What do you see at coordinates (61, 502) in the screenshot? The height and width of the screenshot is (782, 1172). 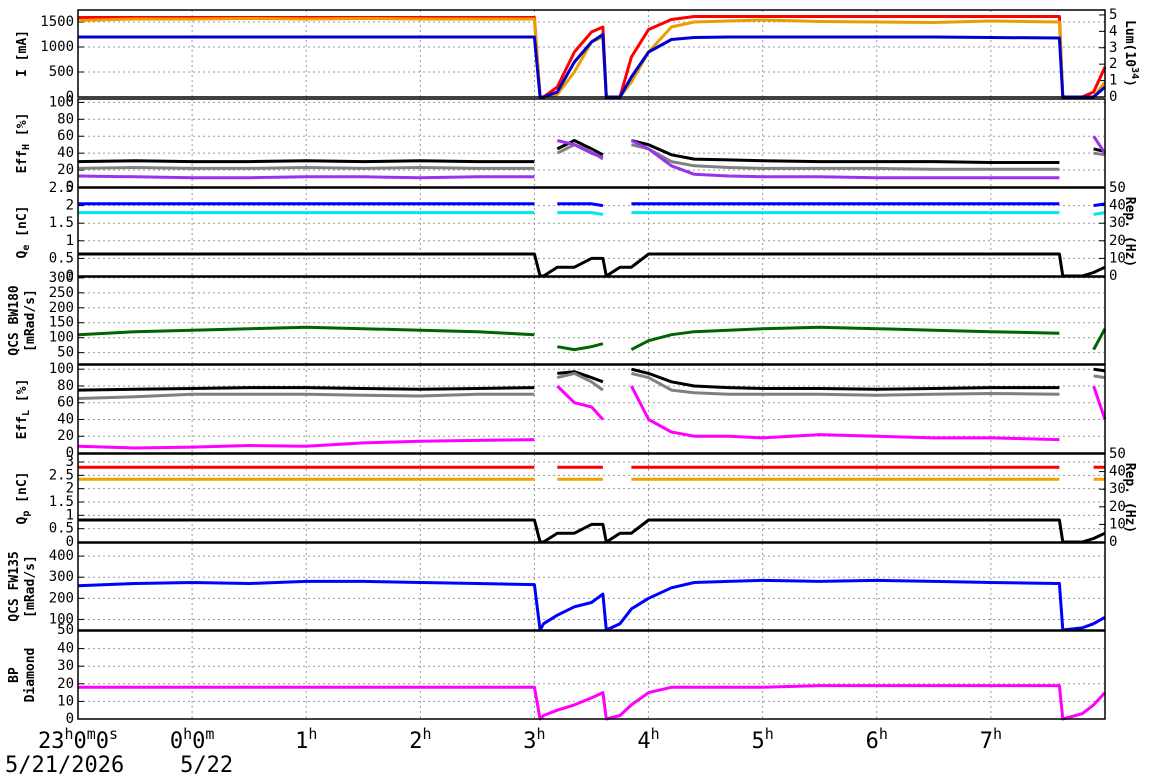 I see `y-tick-label: 1.5` at bounding box center [61, 502].